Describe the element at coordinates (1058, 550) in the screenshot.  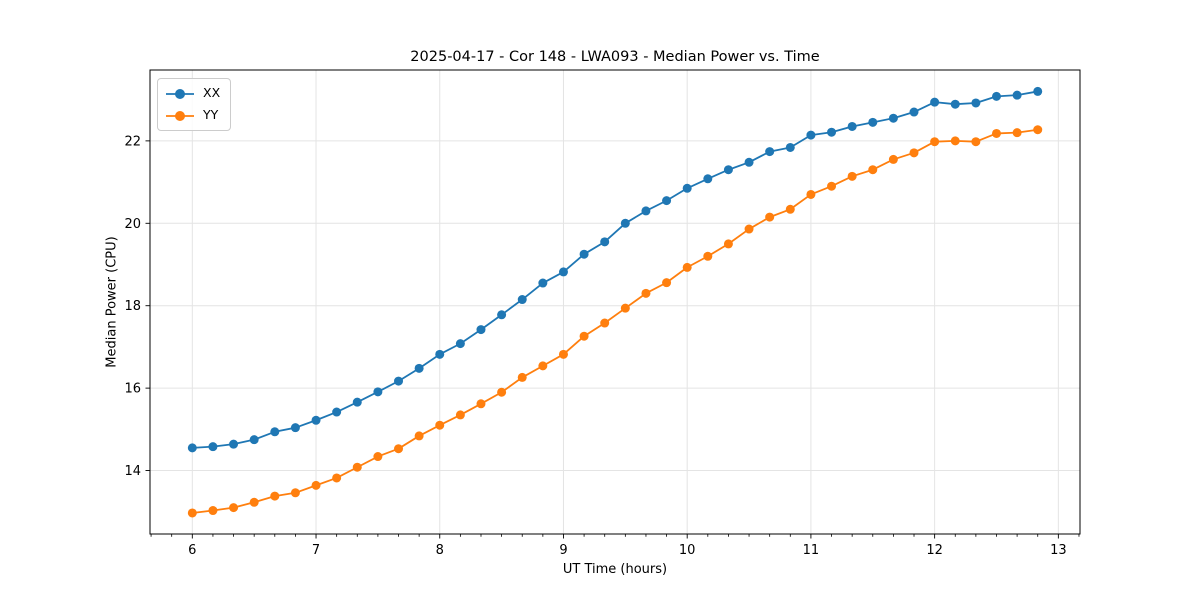
I see `x-tick-label: 13` at that location.